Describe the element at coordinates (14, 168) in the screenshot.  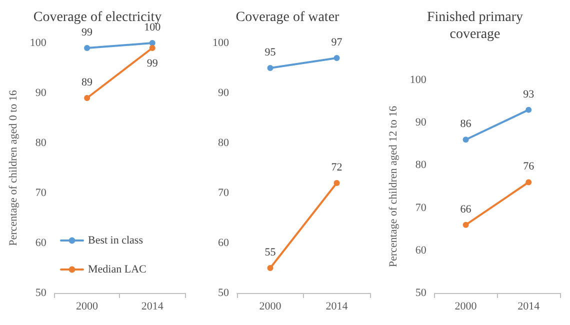
I see `y-axis-title: Percentage of children aged 0 to 16` at that location.